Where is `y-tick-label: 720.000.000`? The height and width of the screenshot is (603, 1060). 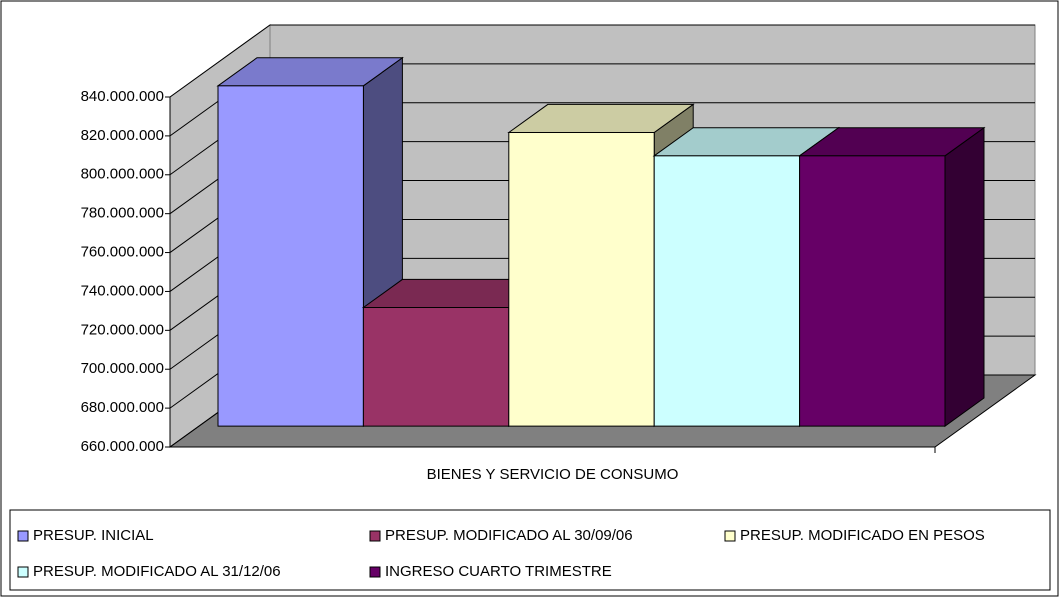
y-tick-label: 720.000.000 is located at coordinates (122, 329).